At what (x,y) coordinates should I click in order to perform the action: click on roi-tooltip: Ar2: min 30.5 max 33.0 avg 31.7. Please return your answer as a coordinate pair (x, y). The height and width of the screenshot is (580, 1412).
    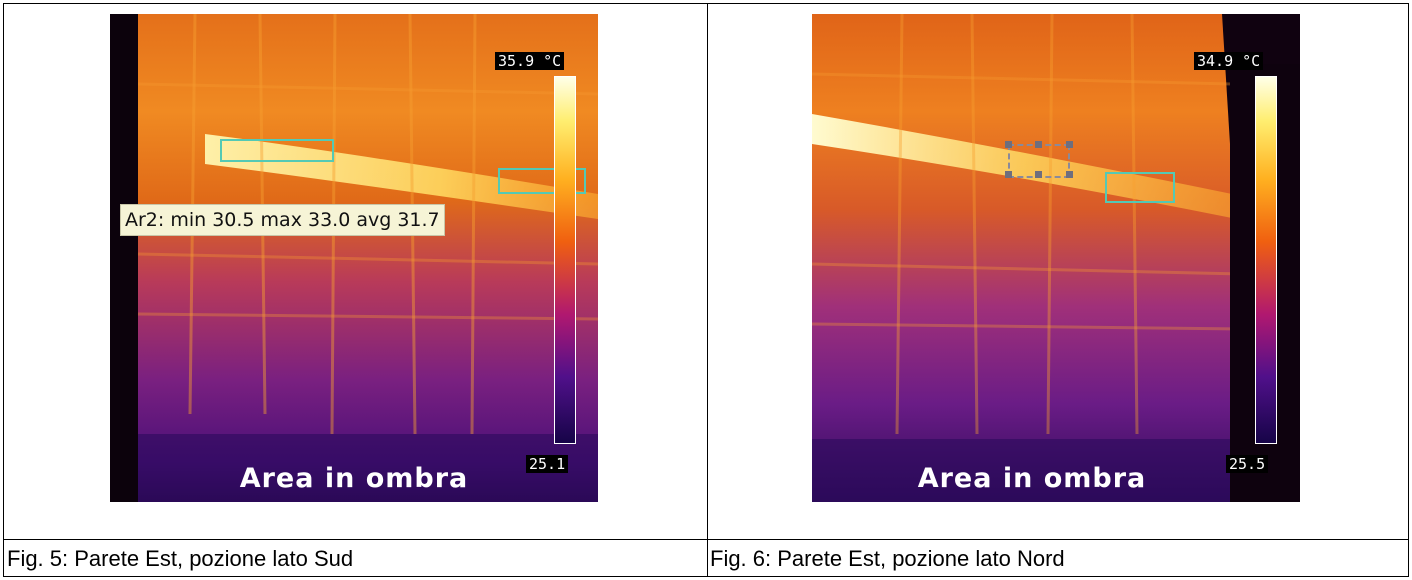
    Looking at the image, I should click on (282, 220).